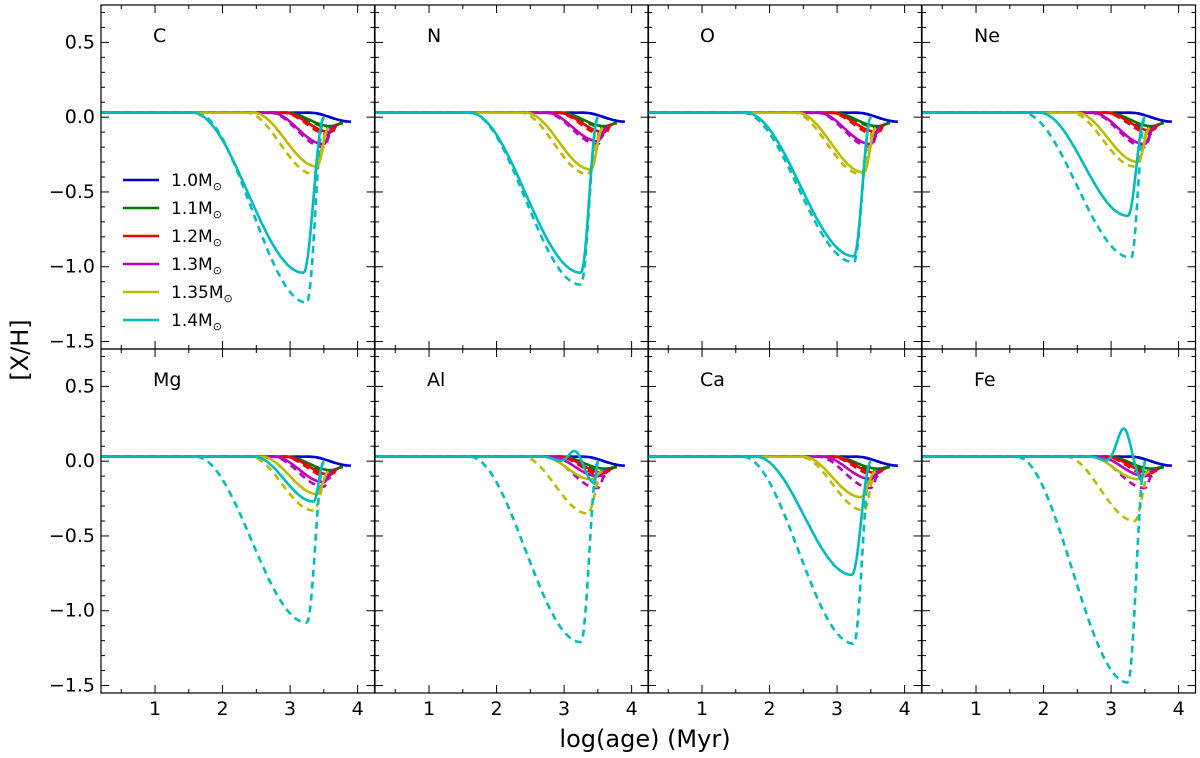 This screenshot has height=758, width=1200. I want to click on panel-label: Ne, so click(987, 36).